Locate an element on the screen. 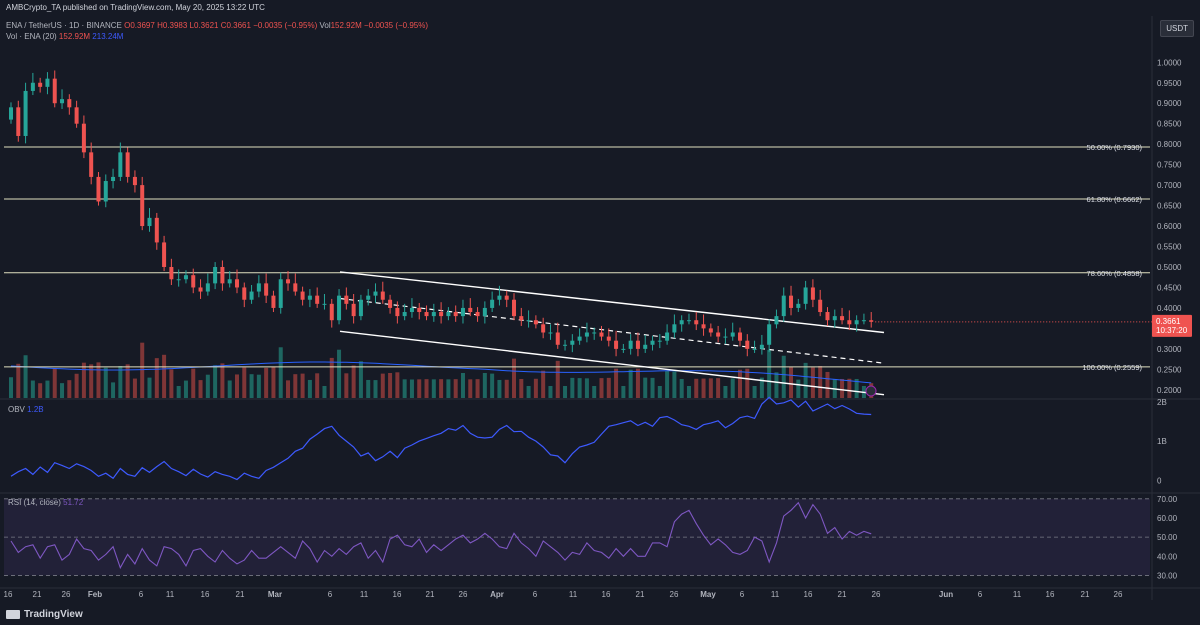 Image resolution: width=1200 pixels, height=625 pixels. obv-line is located at coordinates (441, 438).